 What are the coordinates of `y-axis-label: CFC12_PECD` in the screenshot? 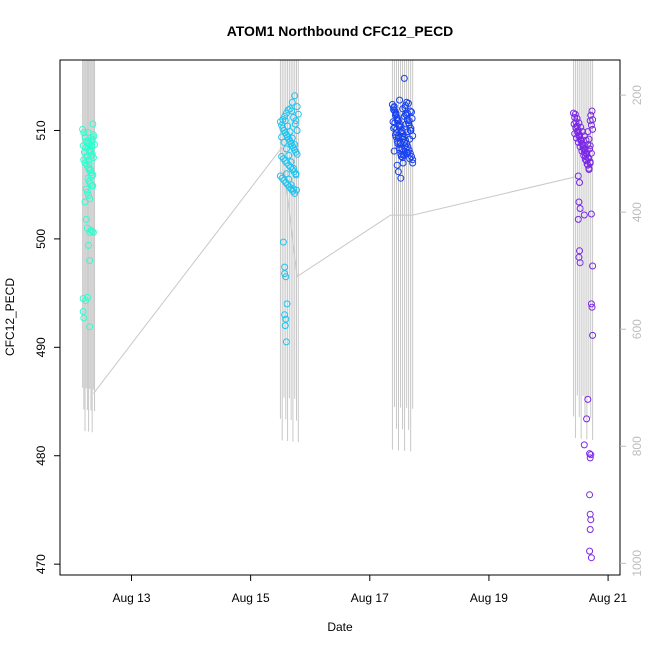 It's located at (10, 317).